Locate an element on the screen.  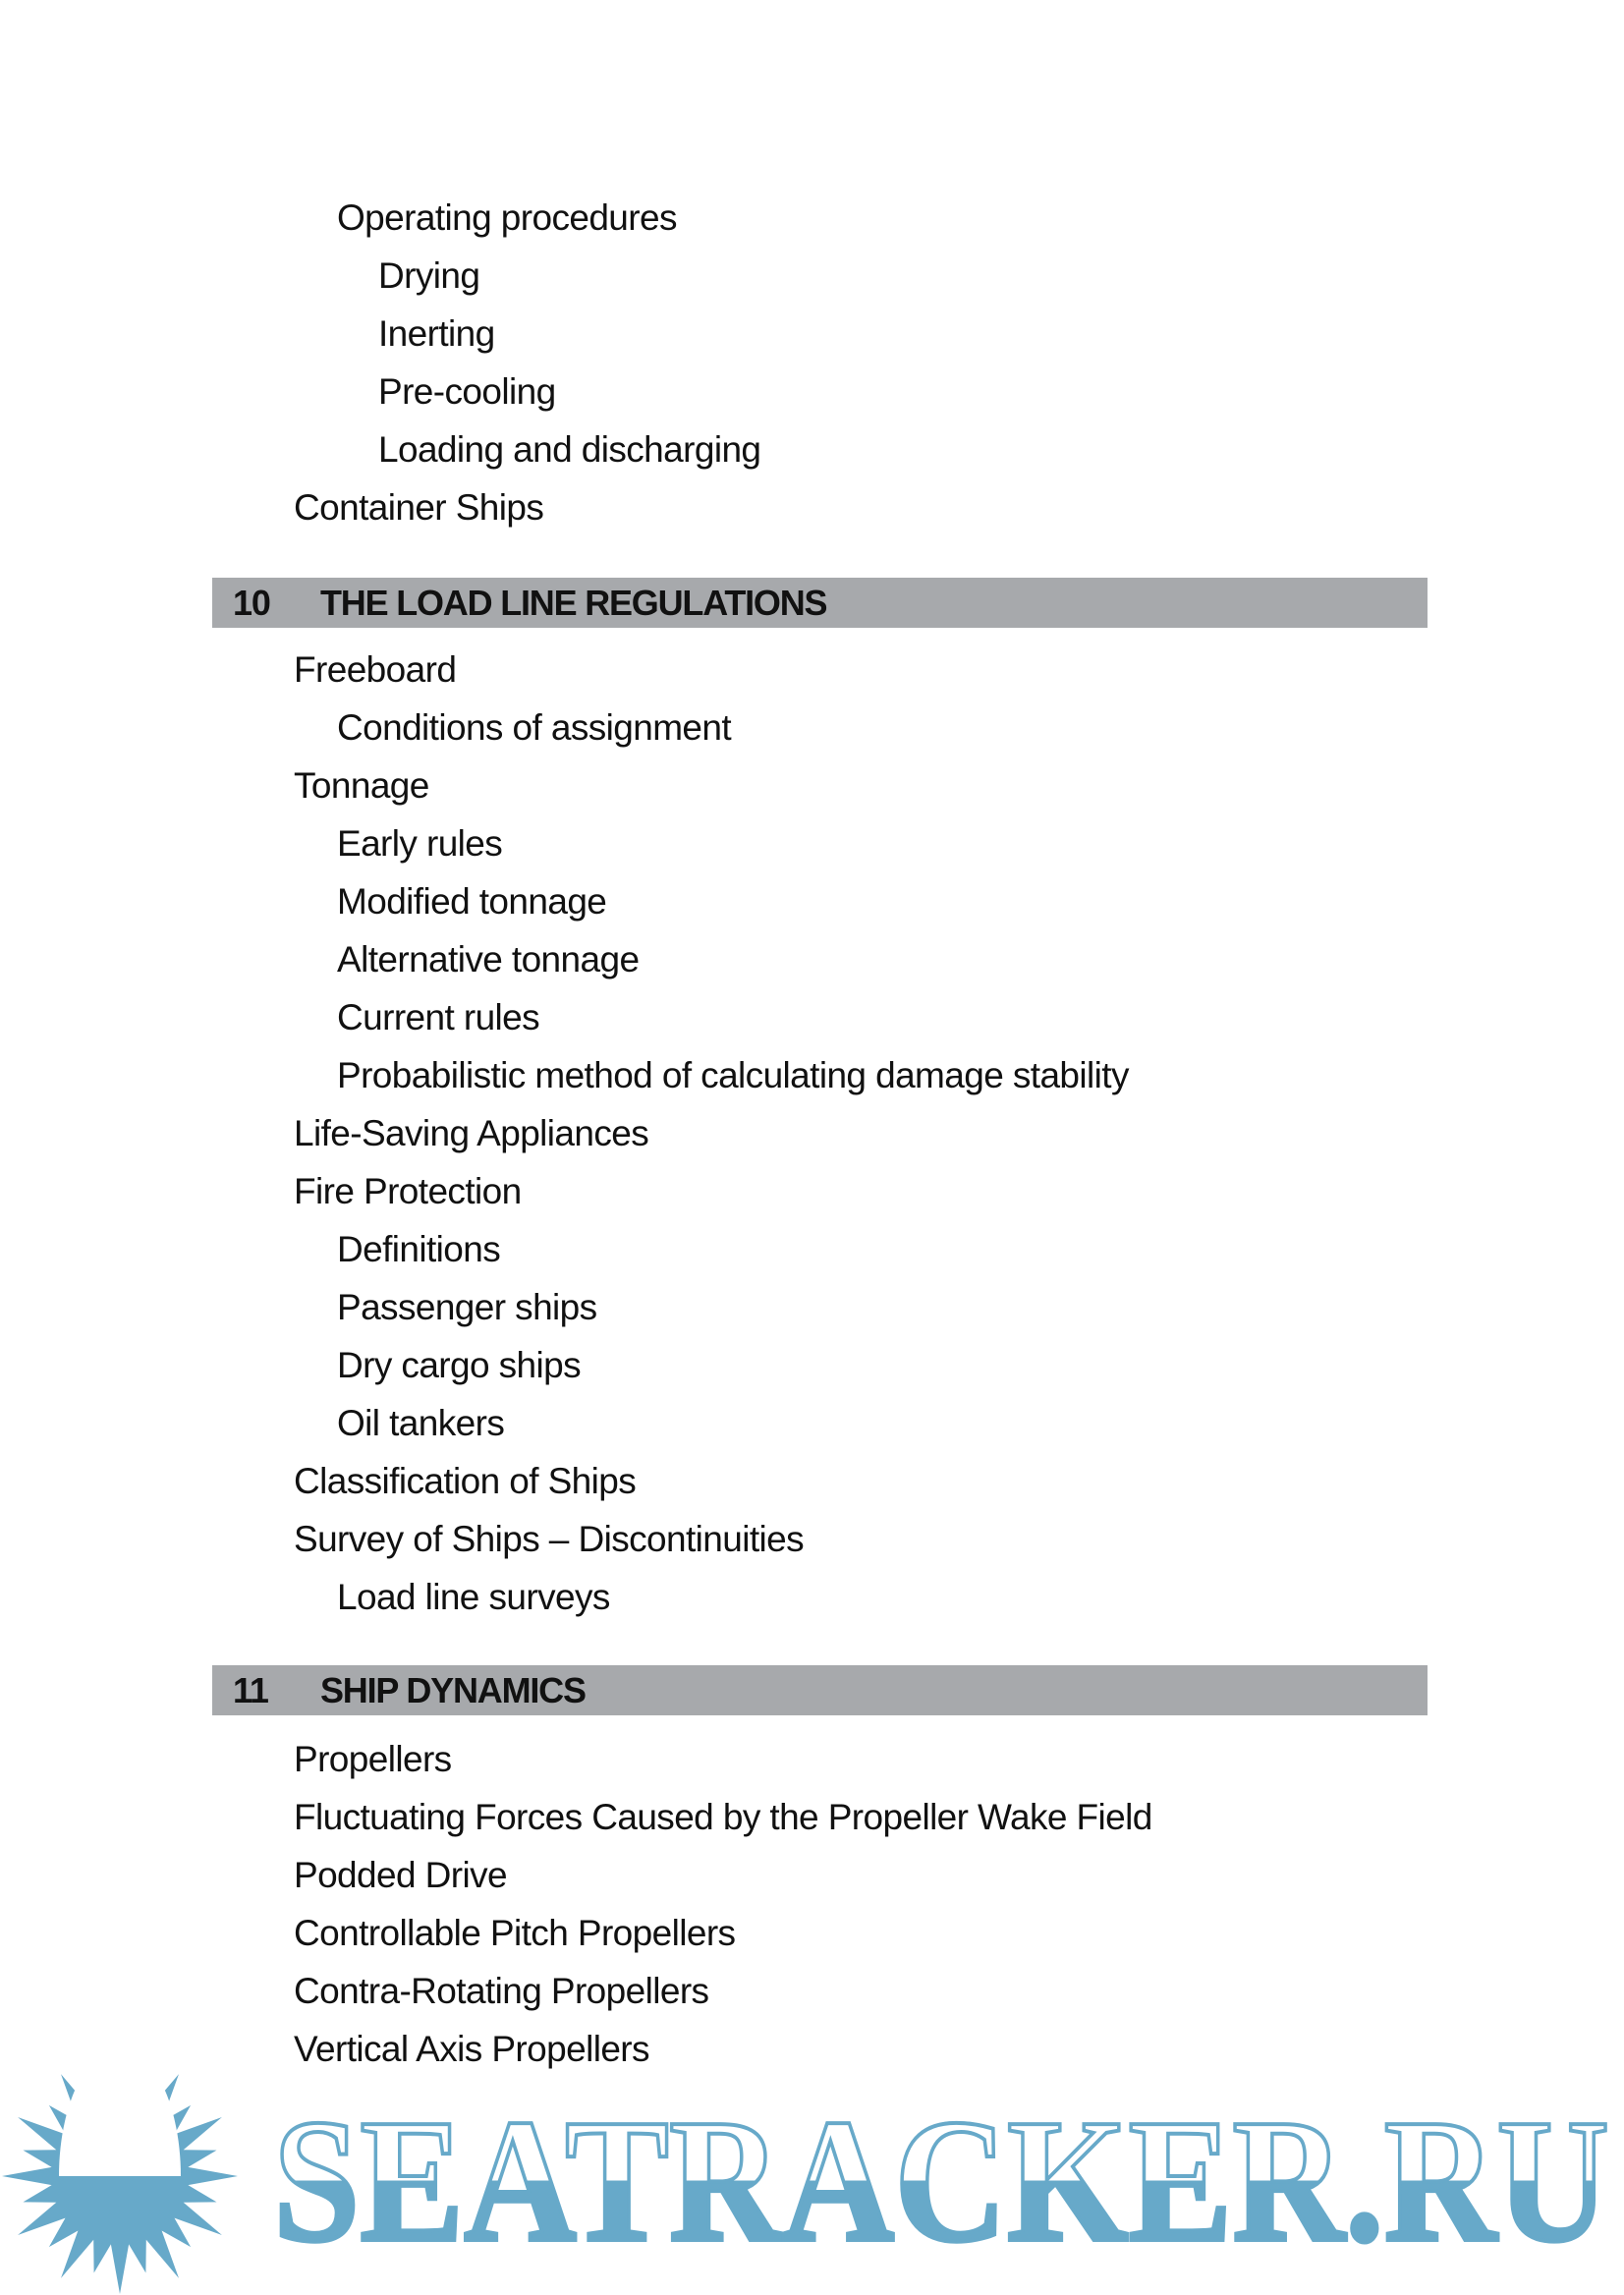
section-heading: 11 SHIP DYNAMICS is located at coordinates (820, 1690).